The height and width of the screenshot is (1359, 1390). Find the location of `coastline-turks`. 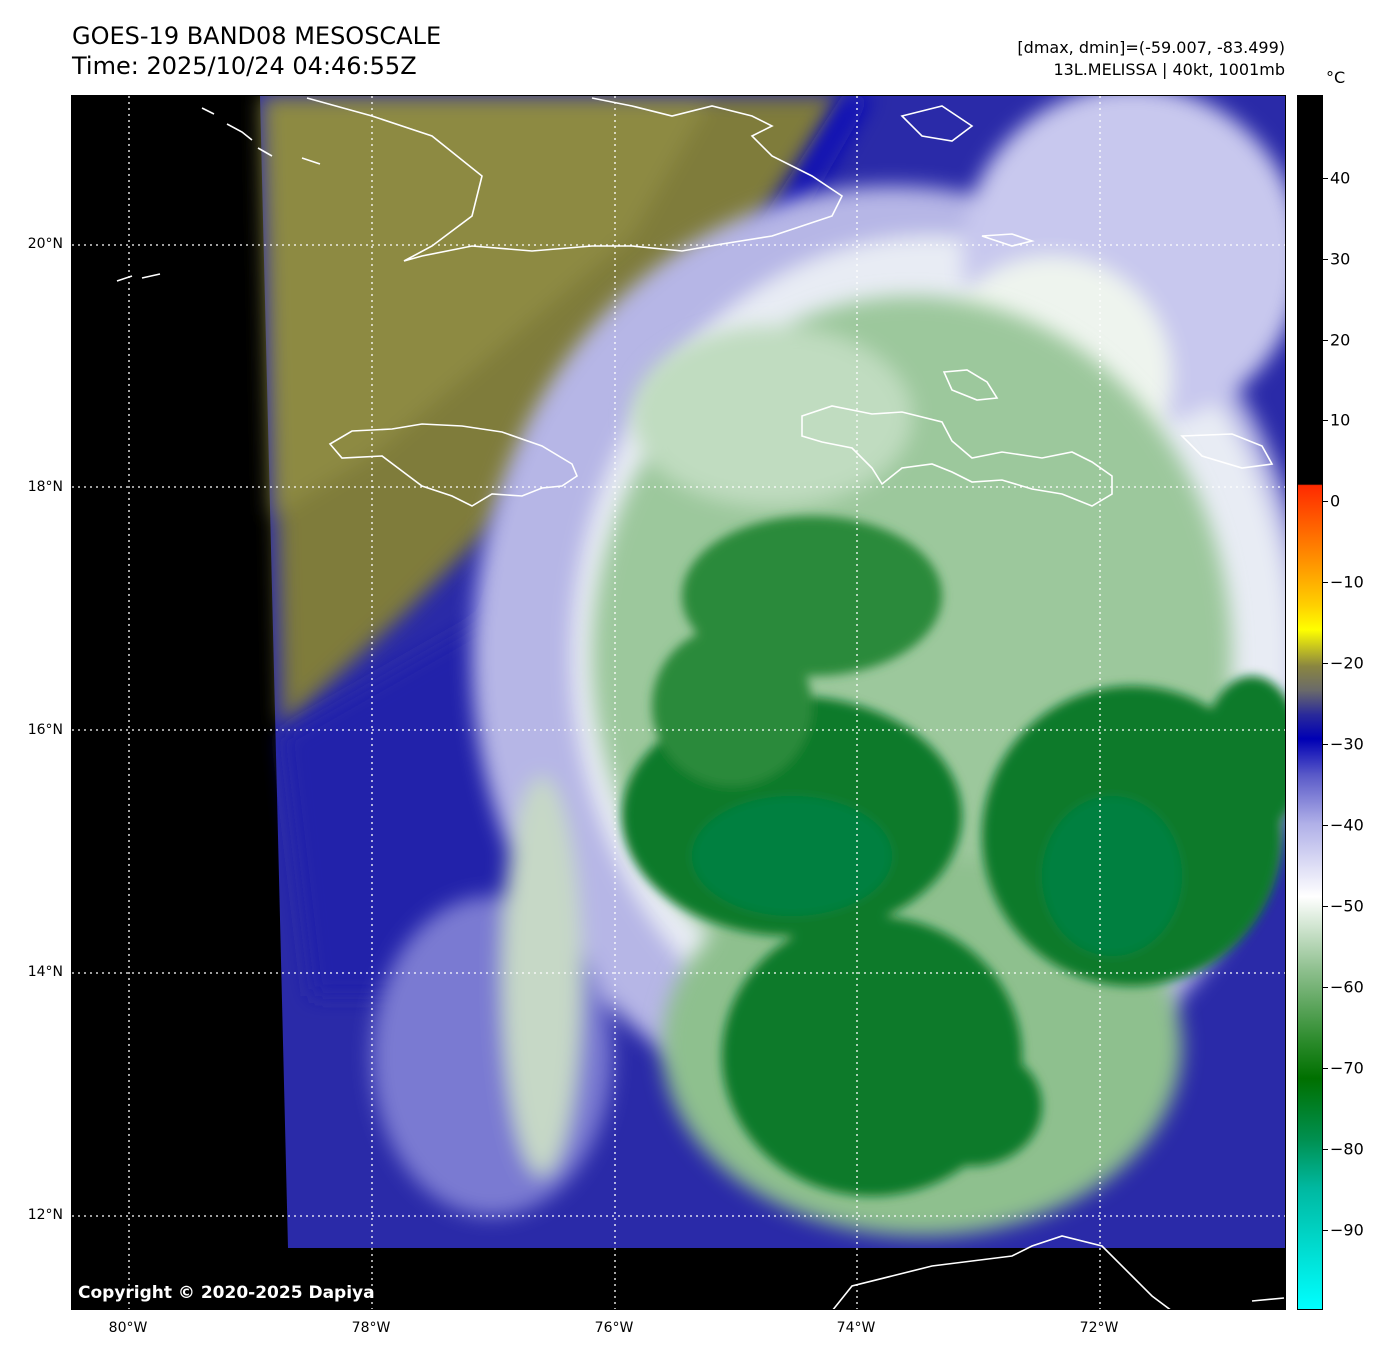

coastline-turks is located at coordinates (1008, 240).